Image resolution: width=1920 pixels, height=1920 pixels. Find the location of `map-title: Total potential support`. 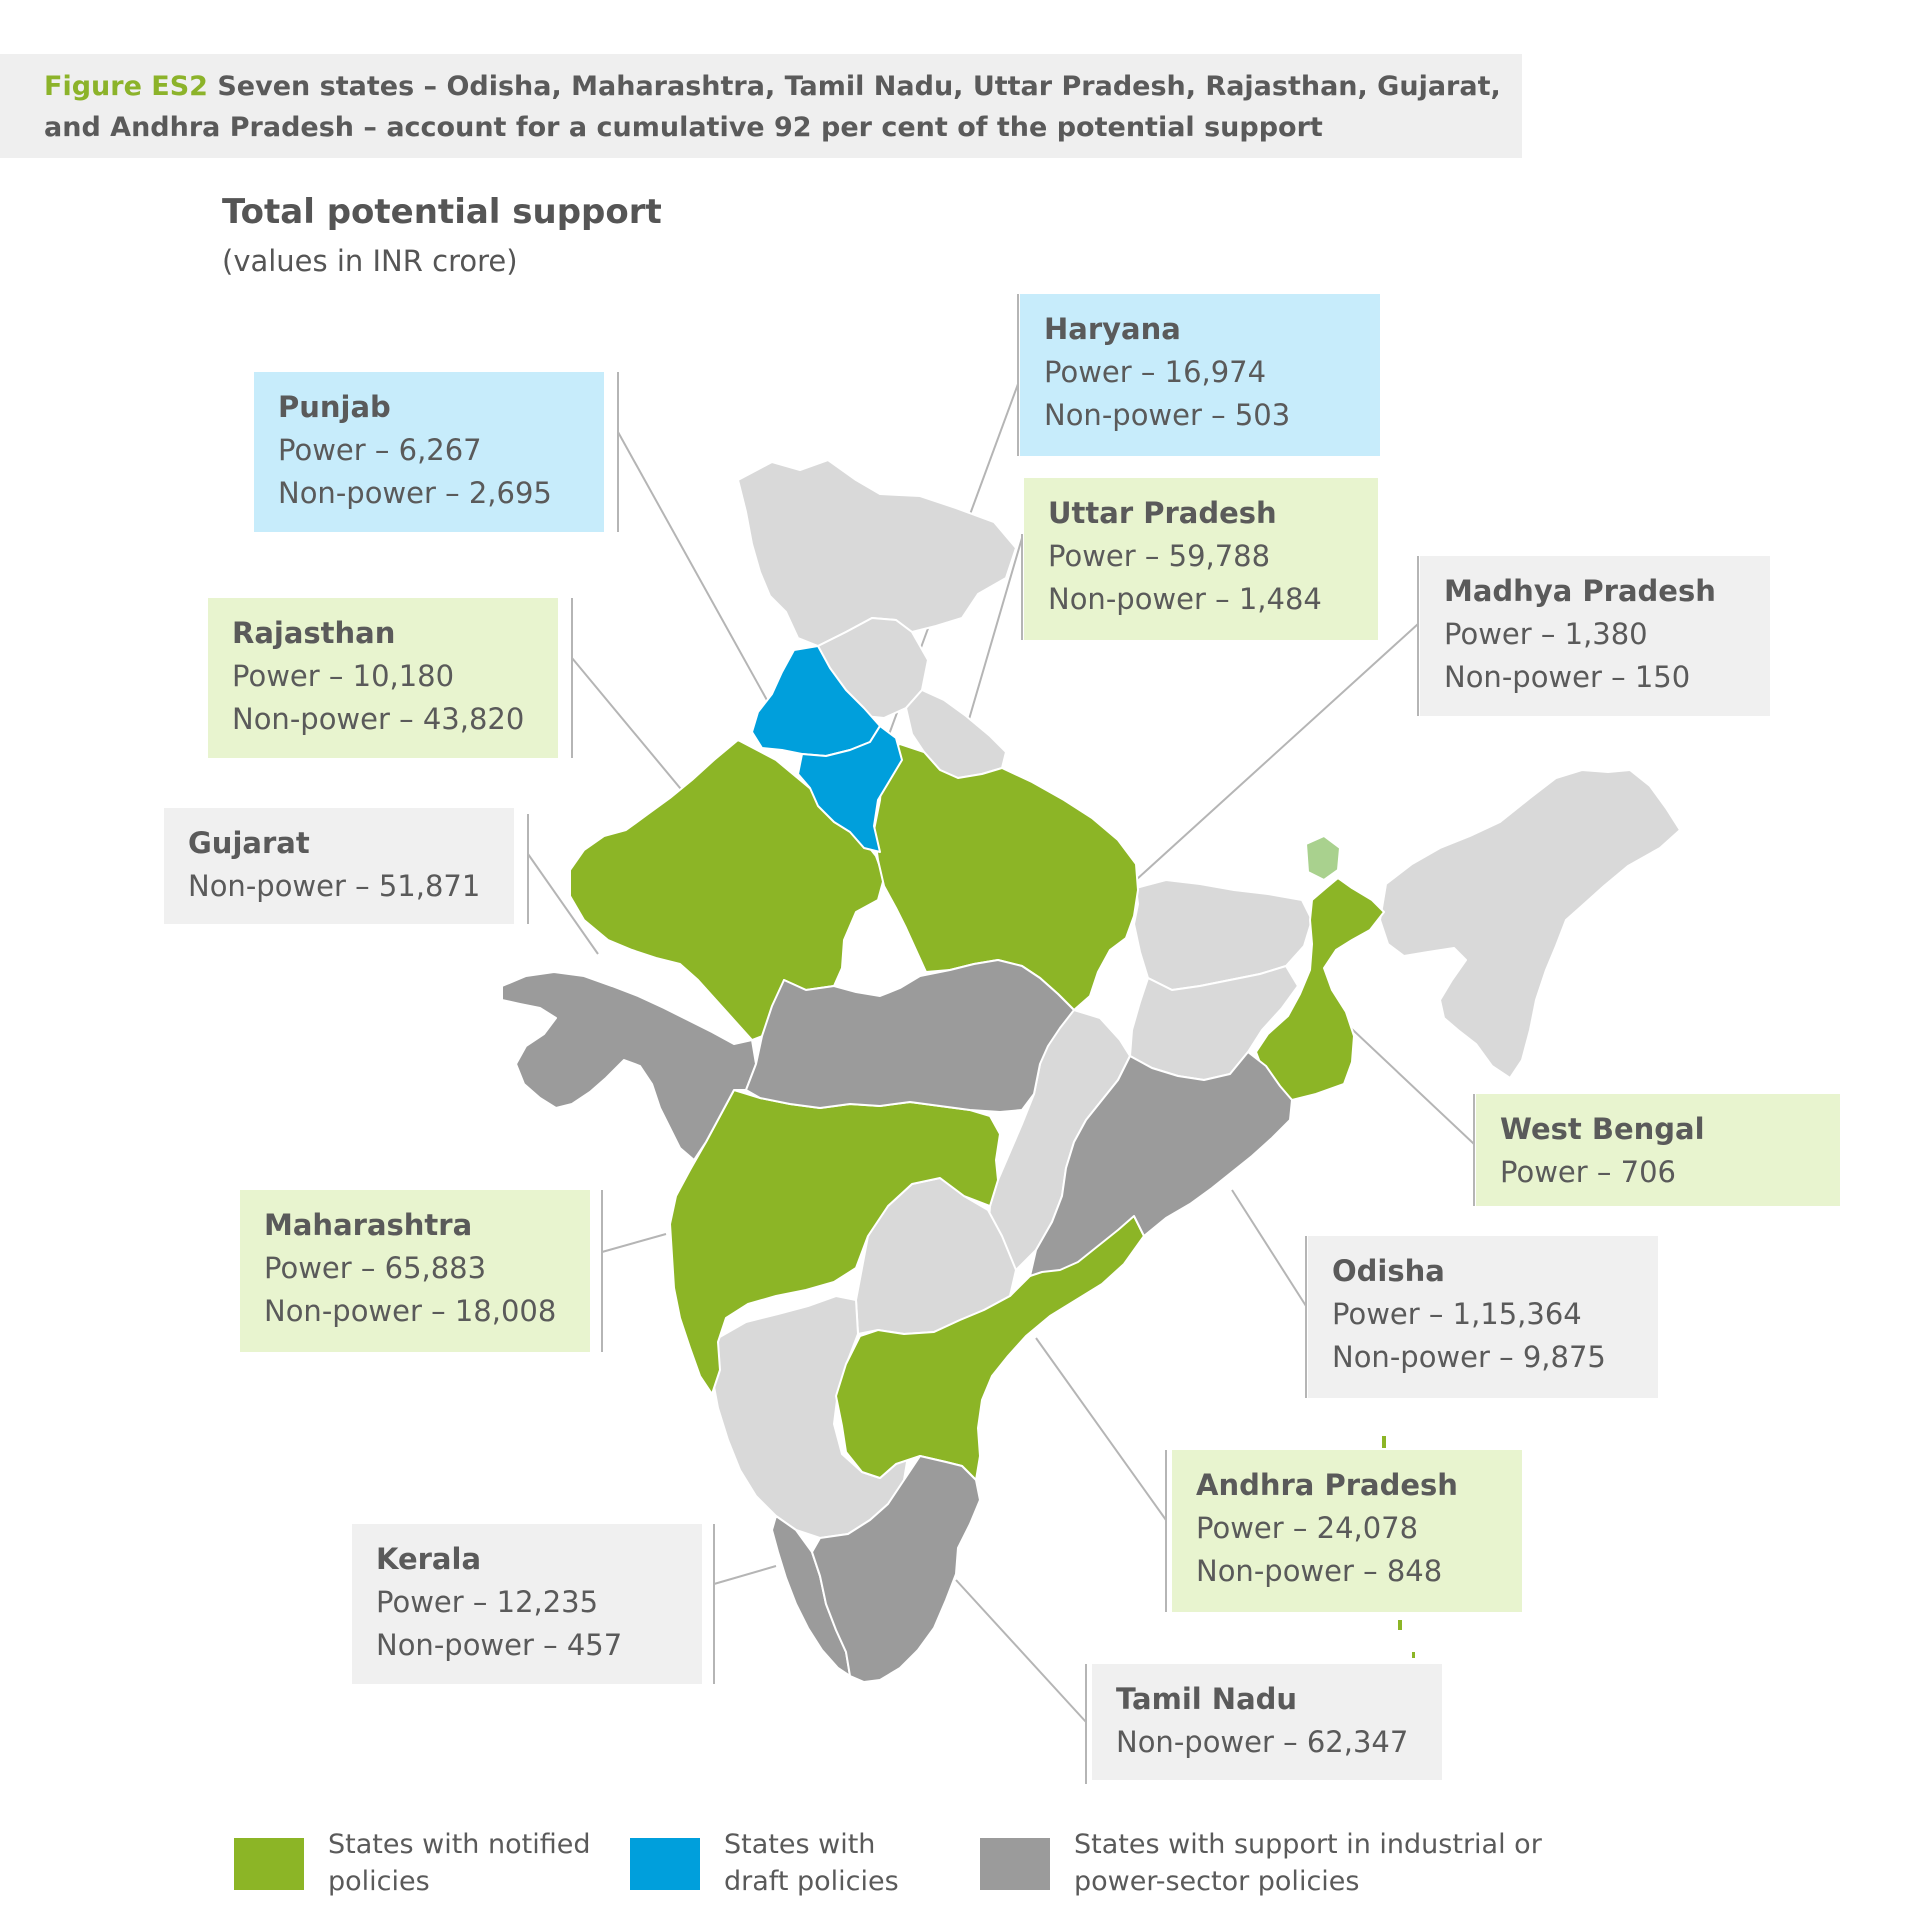

map-title: Total potential support is located at coordinates (442, 212).